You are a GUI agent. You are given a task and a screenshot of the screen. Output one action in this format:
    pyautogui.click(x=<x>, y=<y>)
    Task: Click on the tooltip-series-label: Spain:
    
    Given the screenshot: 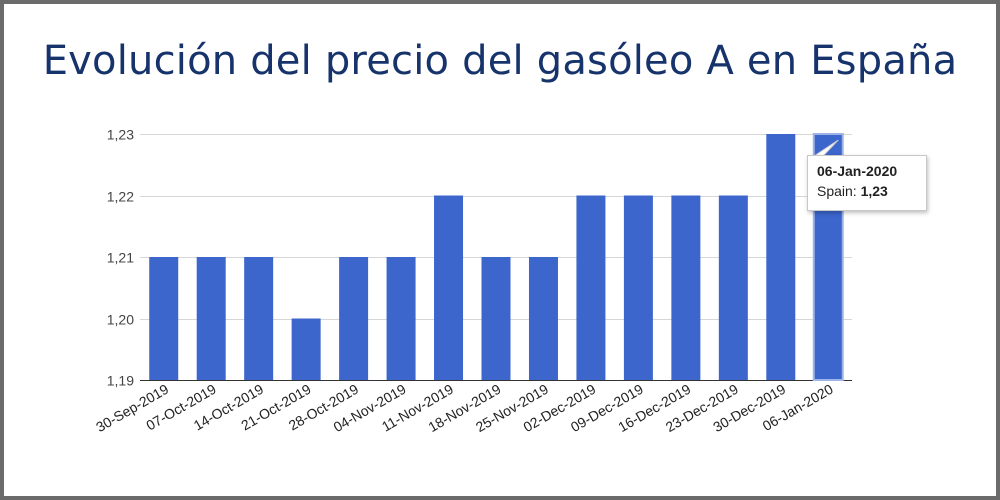 What is the action you would take?
    pyautogui.click(x=837, y=191)
    